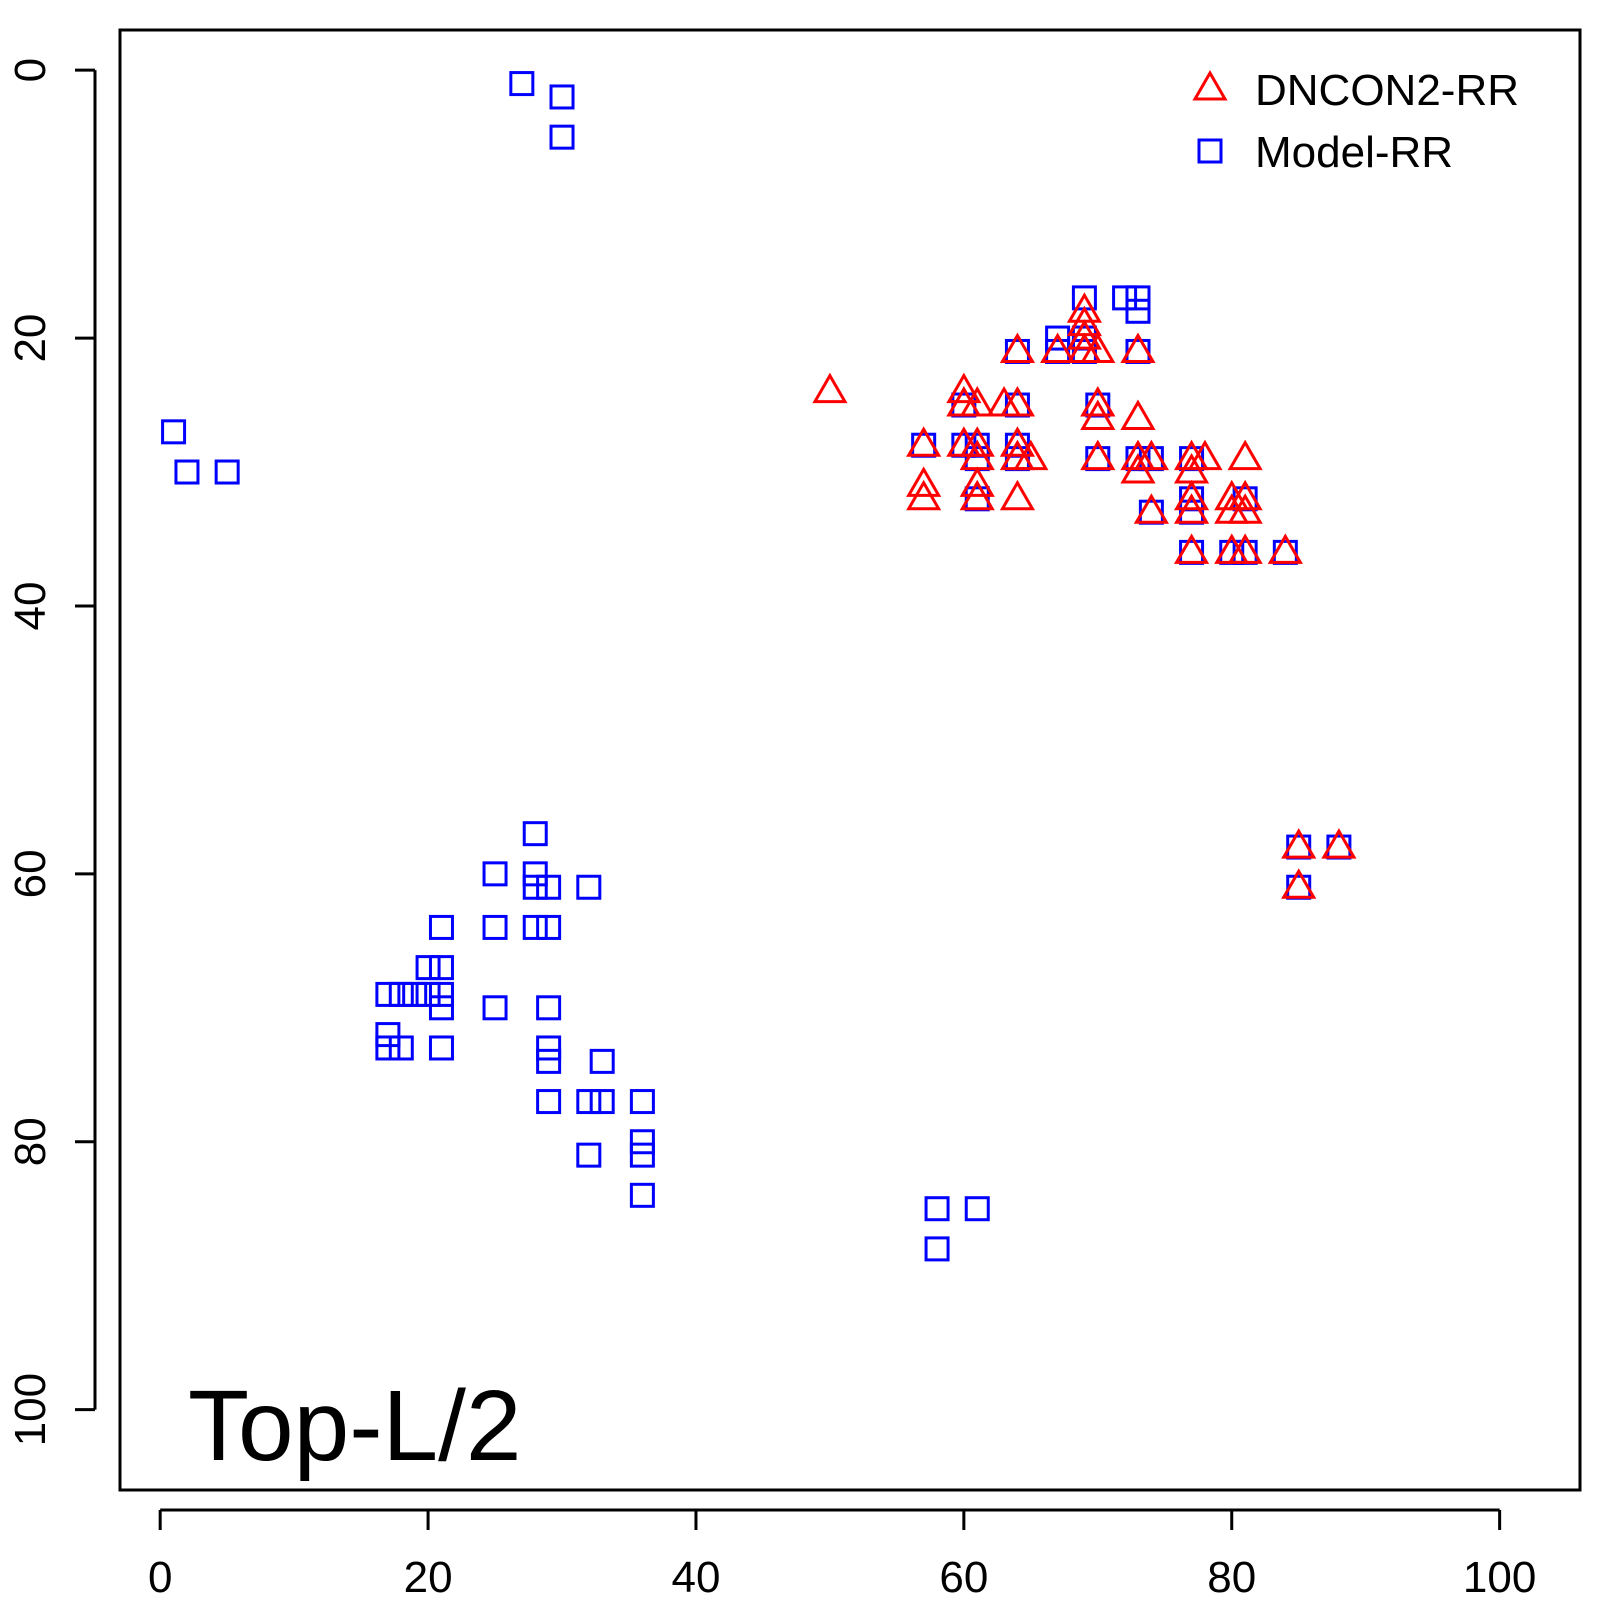 Image resolution: width=1600 pixels, height=1600 pixels. What do you see at coordinates (1499, 1576) in the screenshot?
I see `x-tick-label: 100` at bounding box center [1499, 1576].